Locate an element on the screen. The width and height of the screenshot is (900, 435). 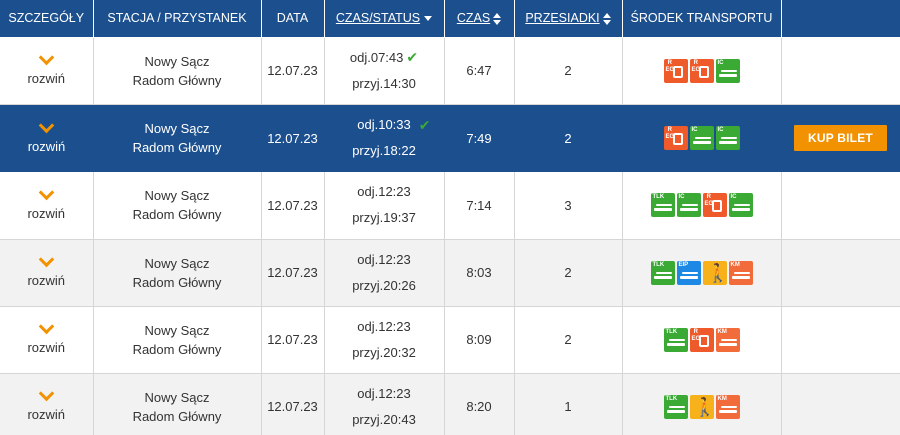
duration-cell: 8:03 is located at coordinates (479, 273).